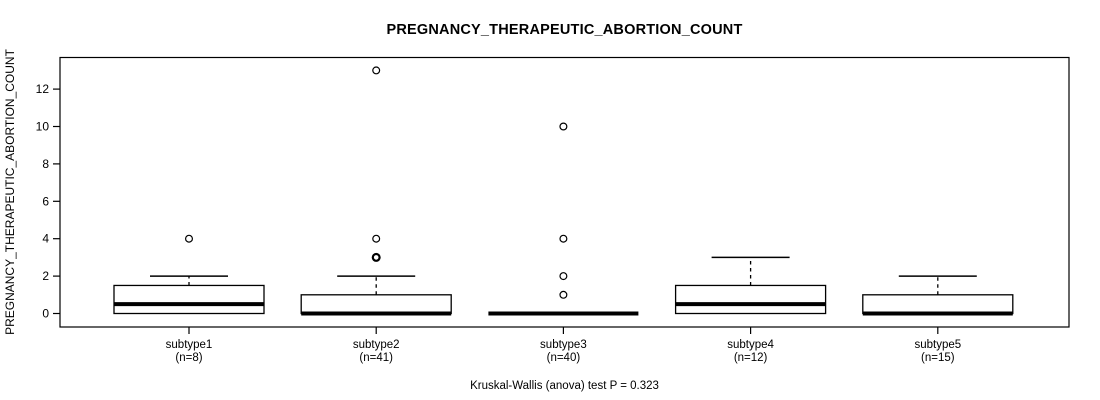  I want to click on box-subtype4, so click(750, 299).